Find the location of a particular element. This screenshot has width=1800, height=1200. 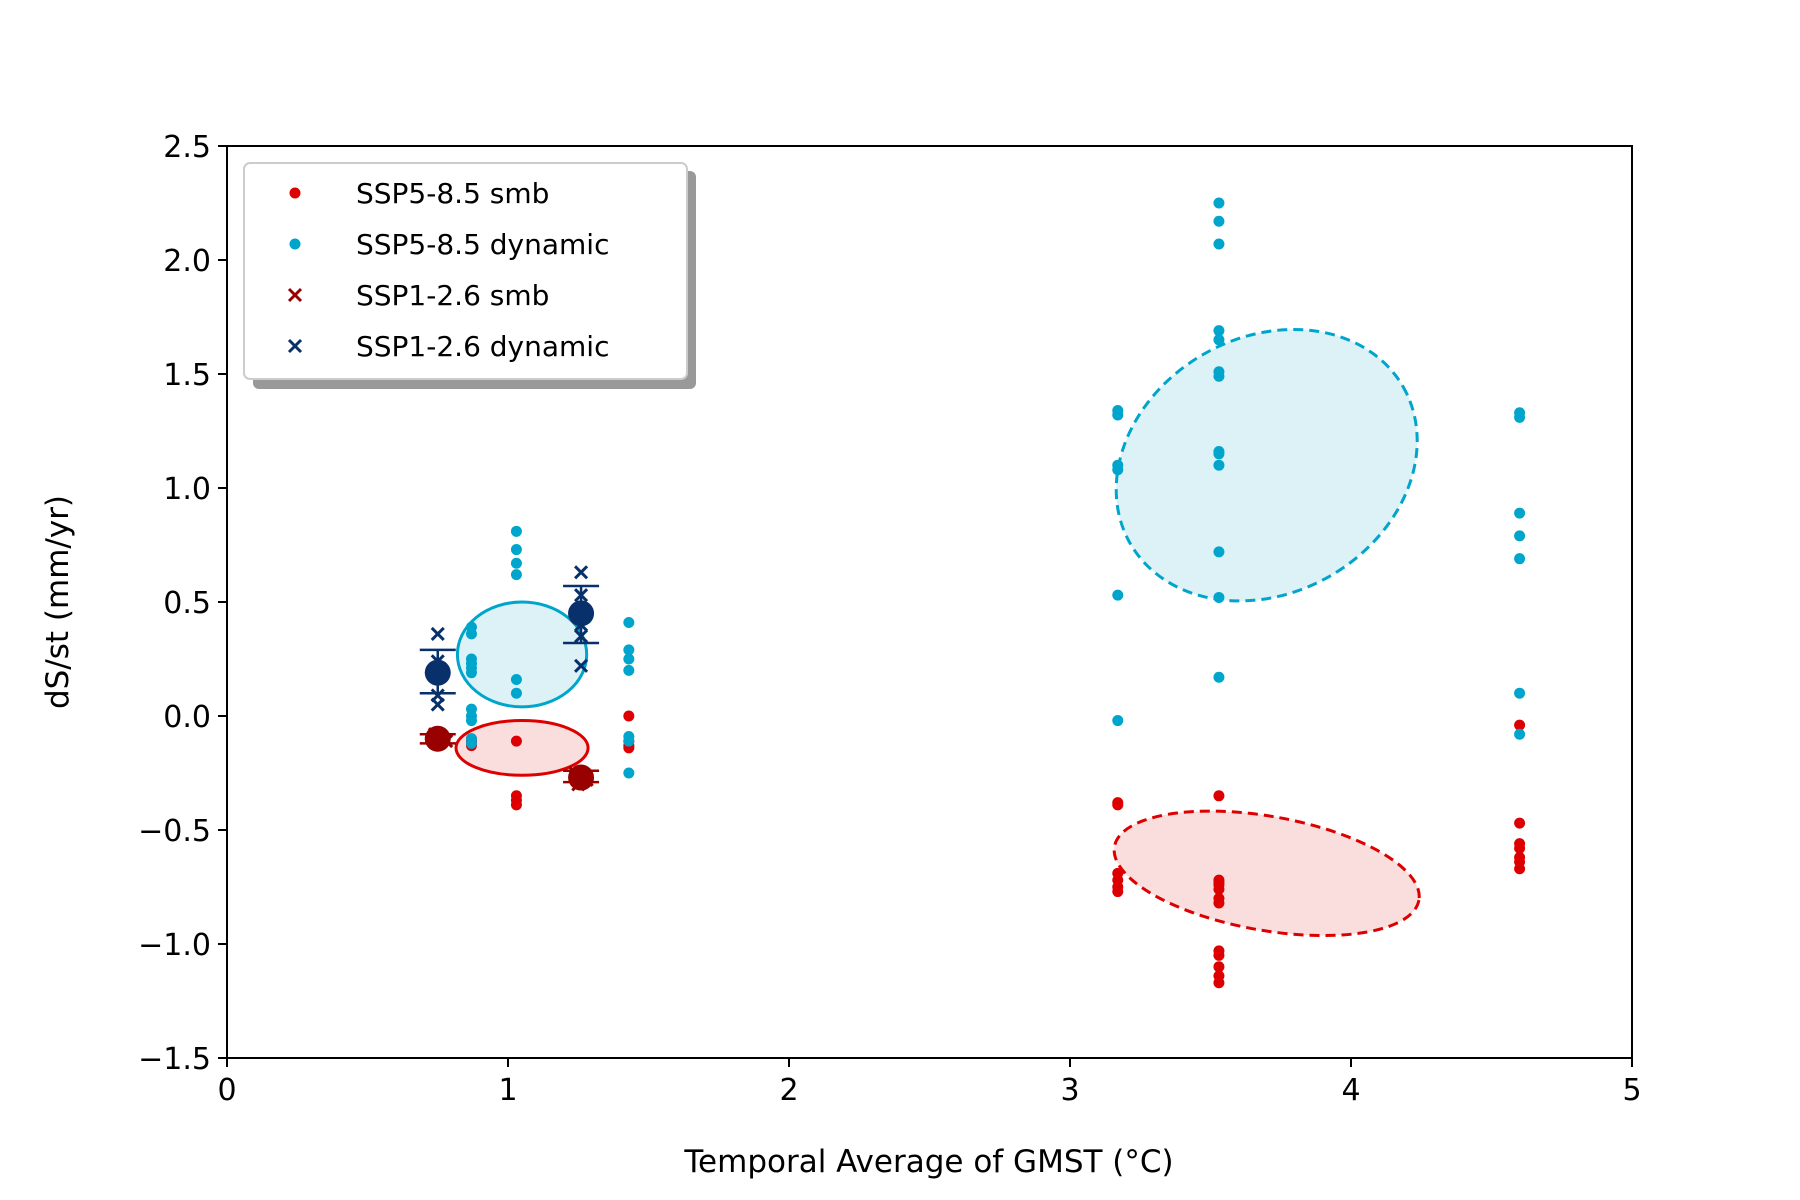

y-tick-label-2: −0.5 is located at coordinates (174, 831).